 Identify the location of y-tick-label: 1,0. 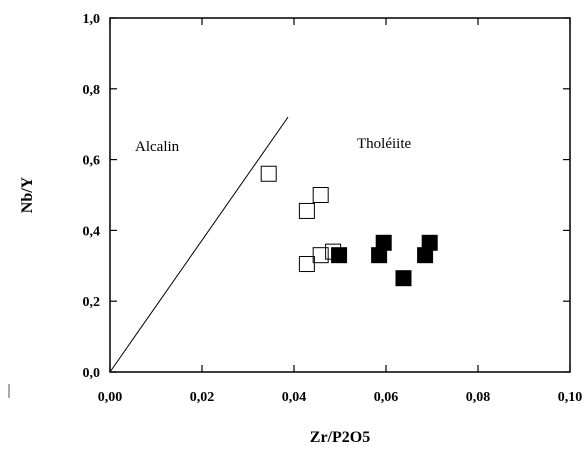
(92, 19).